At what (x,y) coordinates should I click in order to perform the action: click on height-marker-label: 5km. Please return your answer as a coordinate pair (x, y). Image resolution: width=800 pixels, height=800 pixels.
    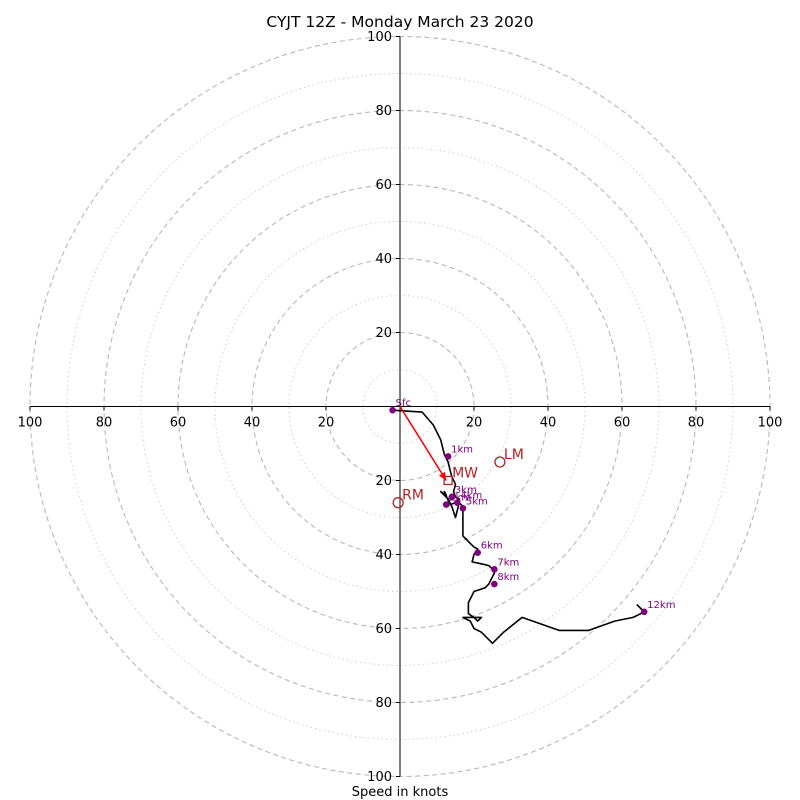
    Looking at the image, I should click on (477, 501).